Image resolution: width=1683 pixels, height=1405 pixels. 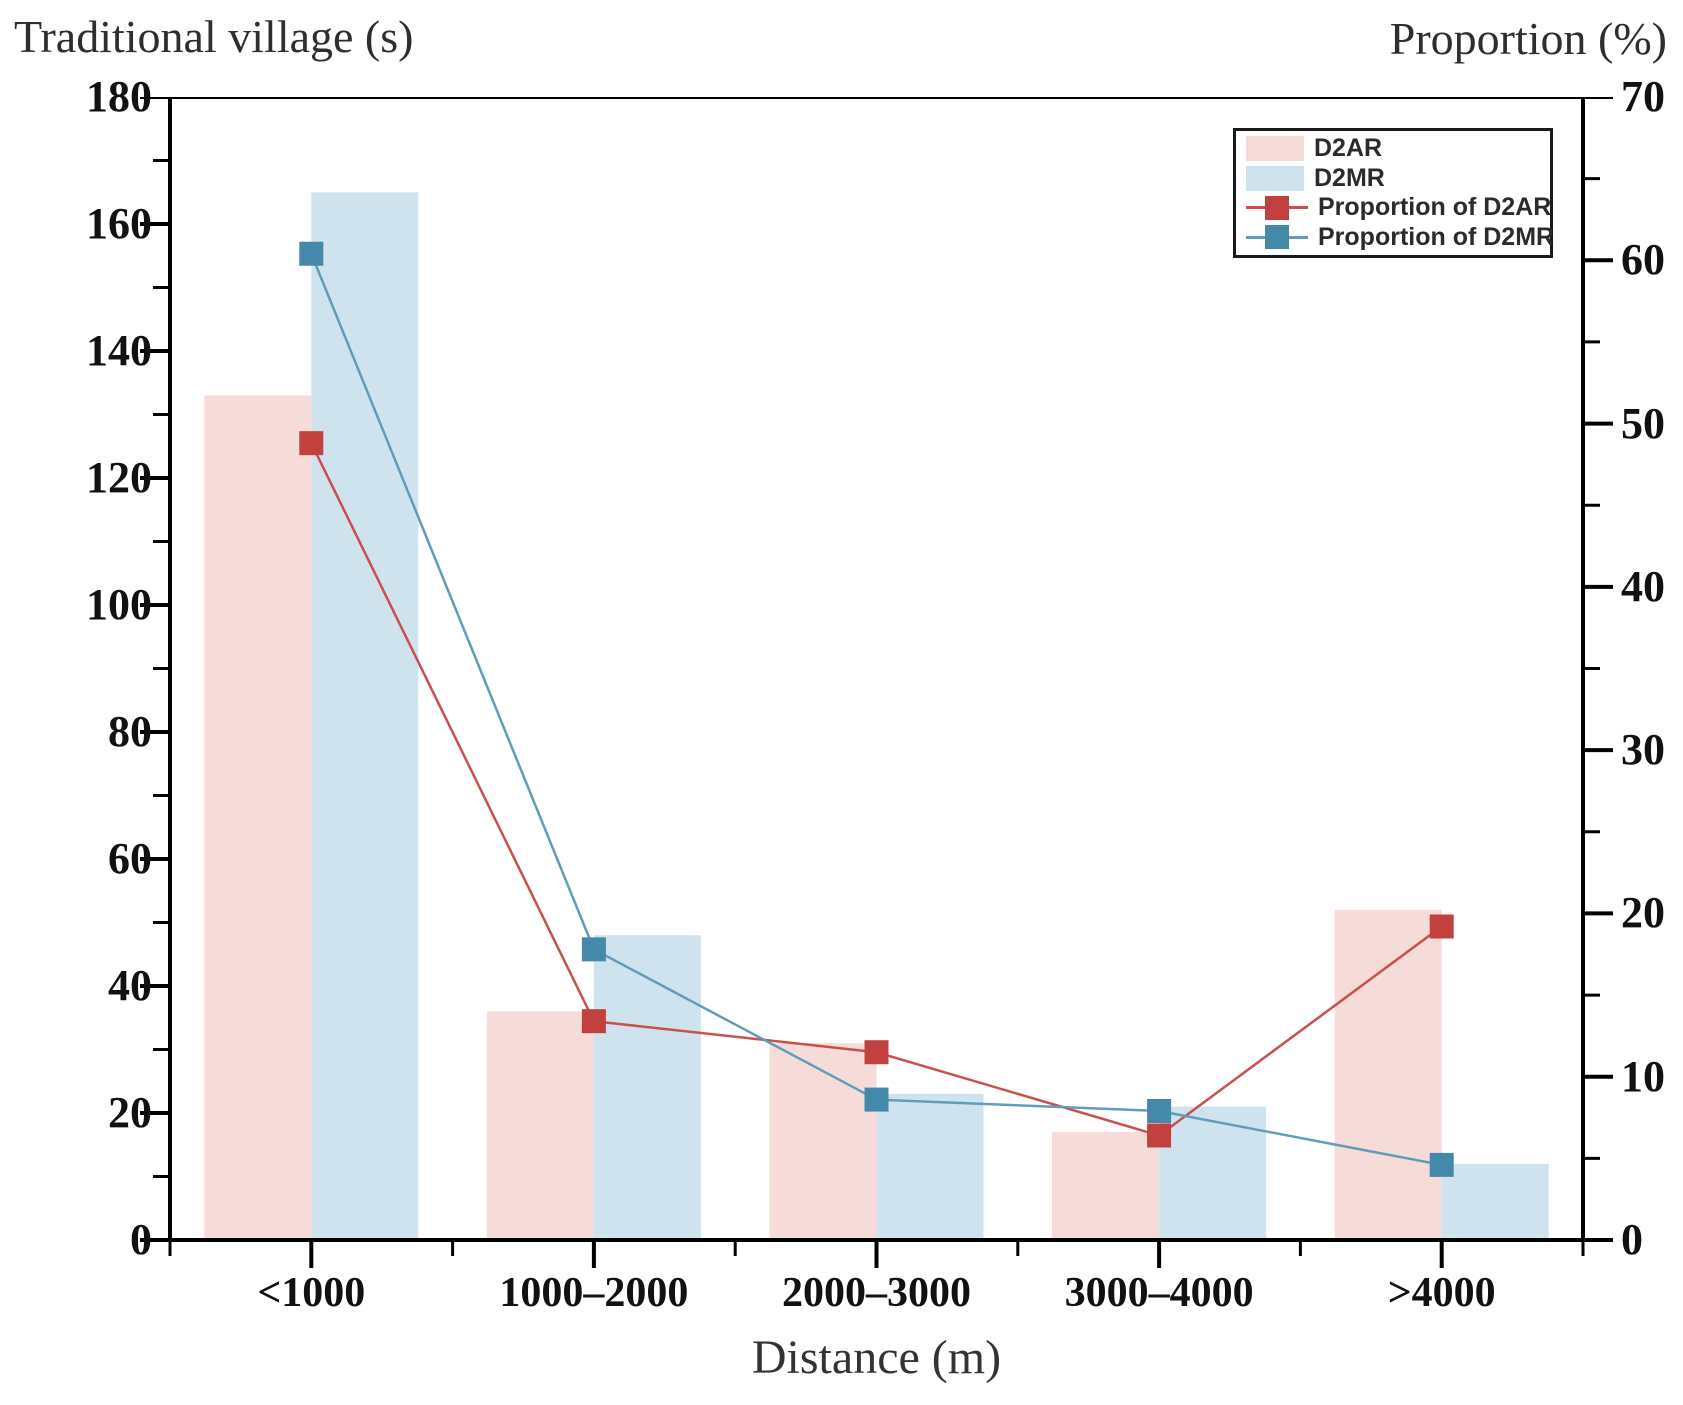 I want to click on legend-swatch-d2ar-line, so click(x=1277, y=208).